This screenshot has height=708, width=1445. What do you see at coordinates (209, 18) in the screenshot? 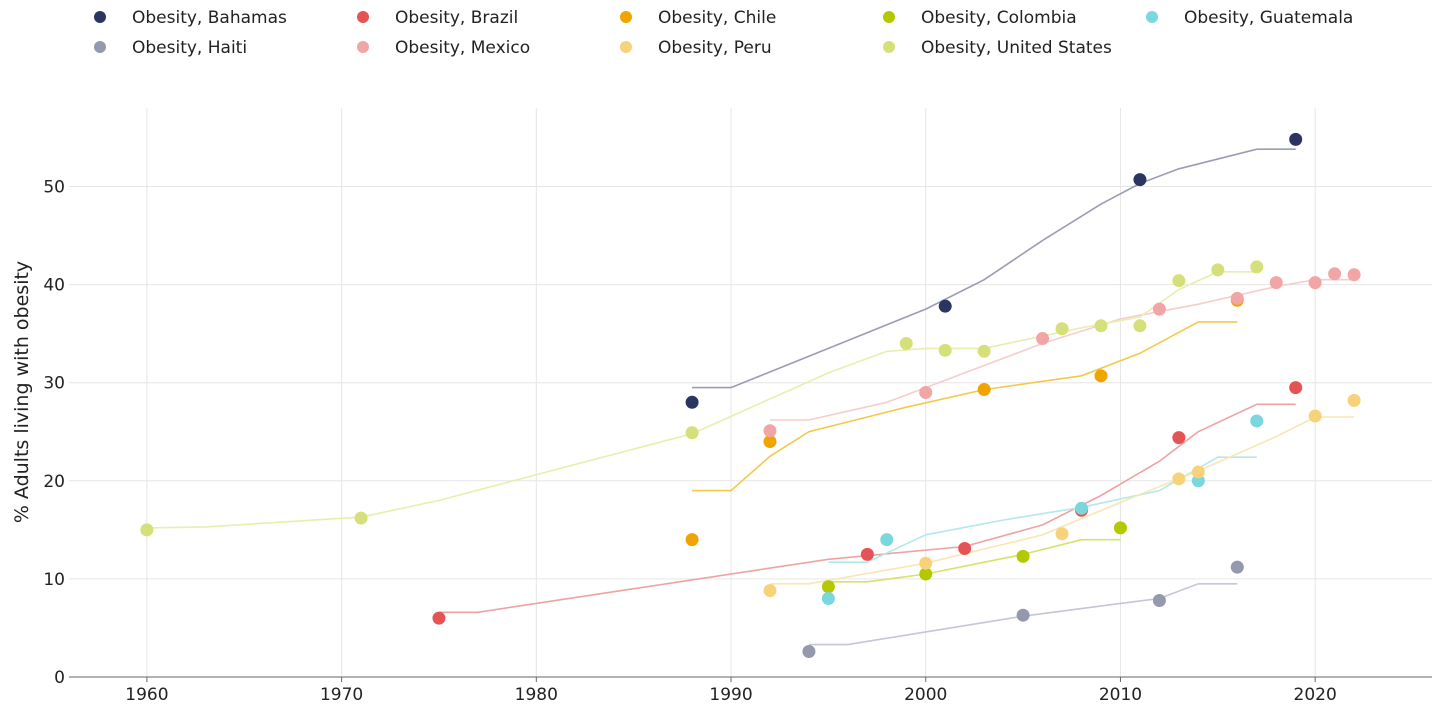
I see `legend-label: Obesity, Bahamas` at bounding box center [209, 18].